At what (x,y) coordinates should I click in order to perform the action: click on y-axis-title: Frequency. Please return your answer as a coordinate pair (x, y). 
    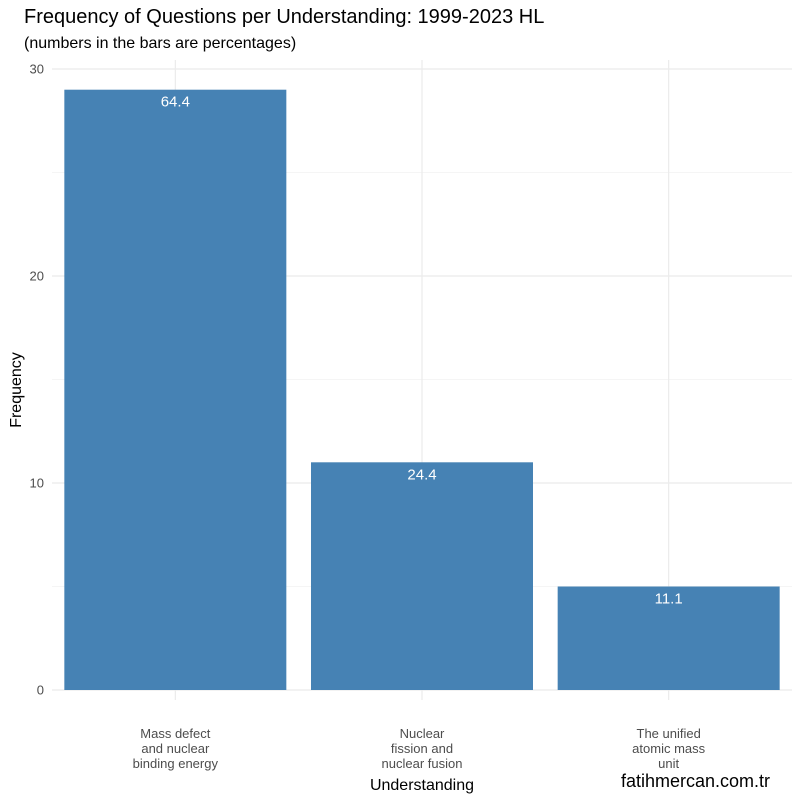
    Looking at the image, I should click on (16, 390).